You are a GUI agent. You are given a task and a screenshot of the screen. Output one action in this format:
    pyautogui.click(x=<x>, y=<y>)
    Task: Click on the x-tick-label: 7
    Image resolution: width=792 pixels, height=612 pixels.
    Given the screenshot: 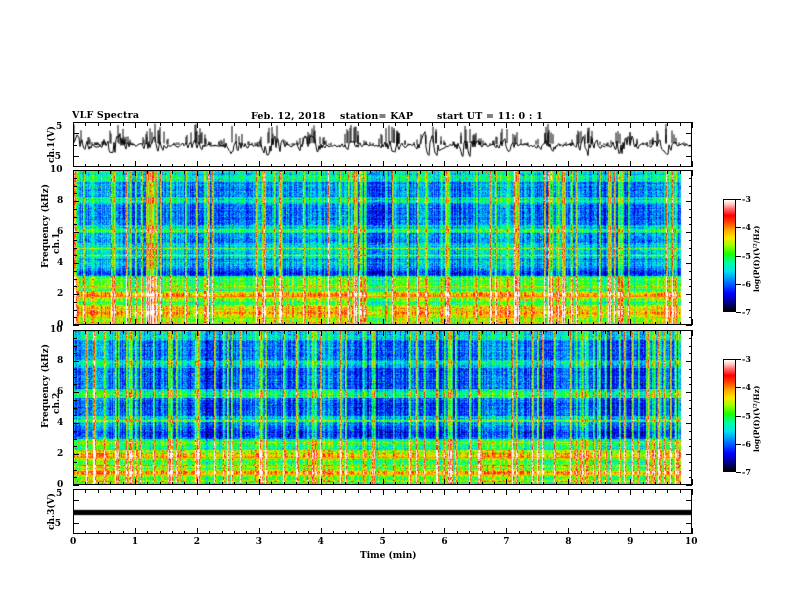 What is the action you would take?
    pyautogui.click(x=506, y=542)
    